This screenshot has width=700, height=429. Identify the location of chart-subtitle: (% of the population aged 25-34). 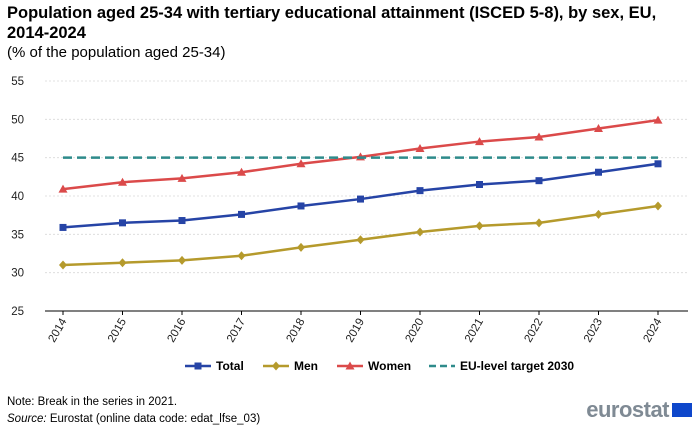
(116, 52).